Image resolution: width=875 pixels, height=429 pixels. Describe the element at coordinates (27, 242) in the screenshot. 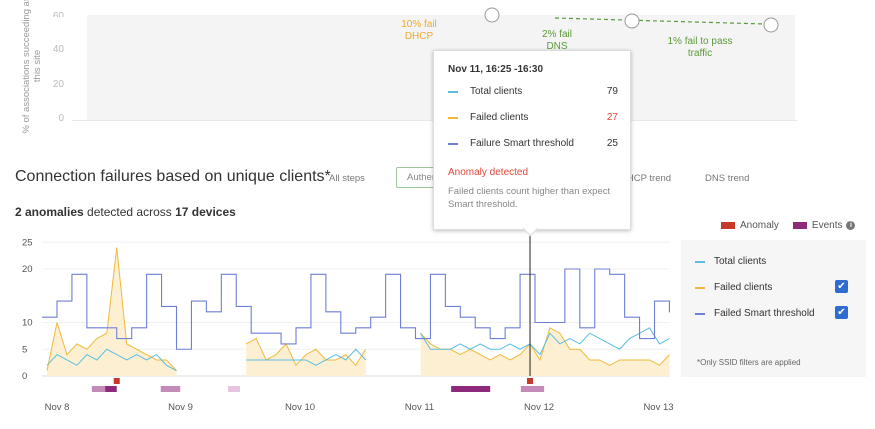

I see `y-tick-label: 25` at that location.